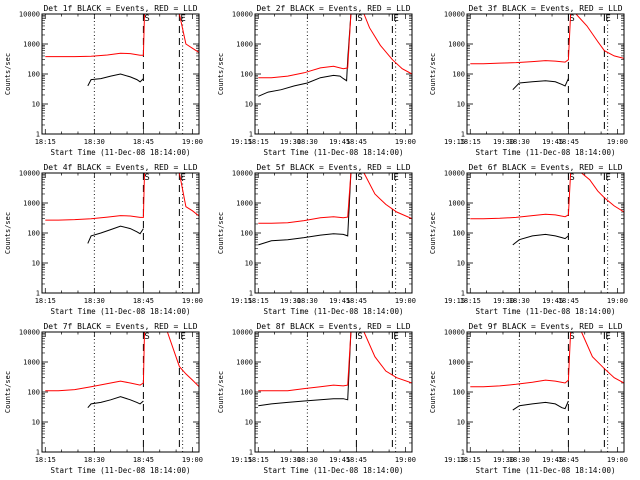  What do you see at coordinates (545, 8) in the screenshot?
I see `panel-title: Det 3f BLACK = Events, RED = LLD` at bounding box center [545, 8].